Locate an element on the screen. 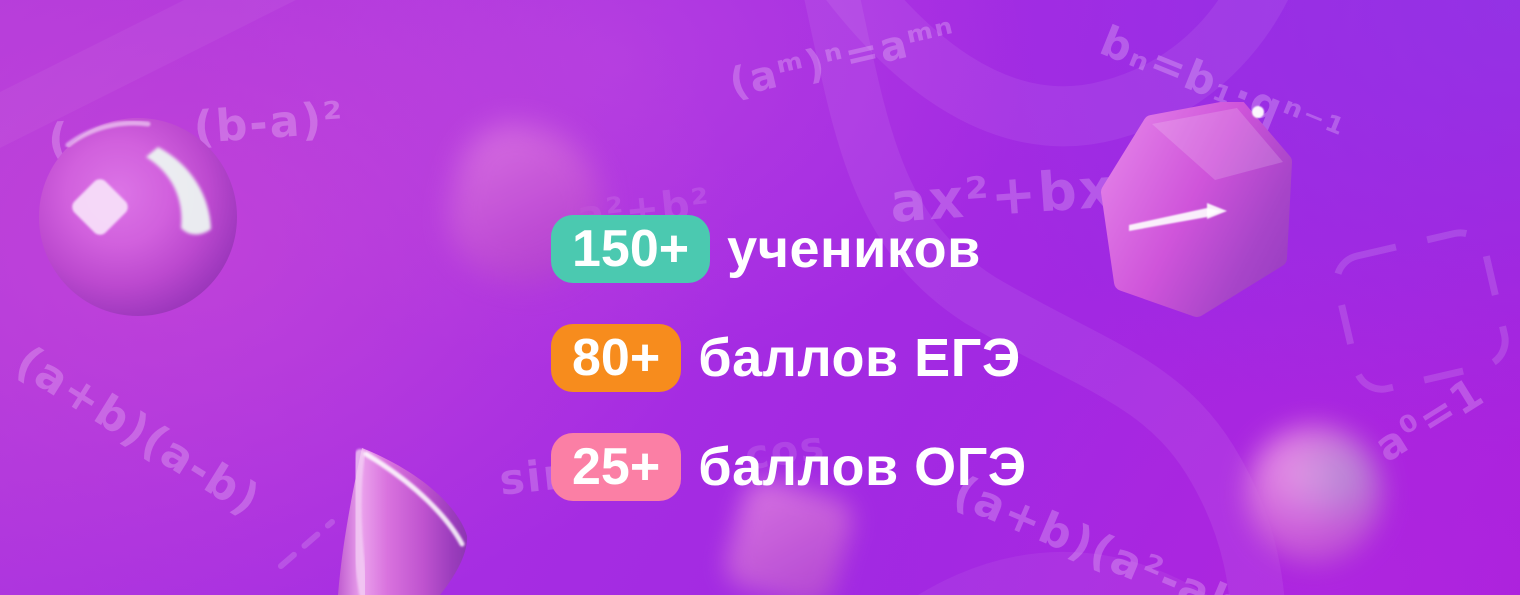  stat-label: учеников is located at coordinates (854, 249).